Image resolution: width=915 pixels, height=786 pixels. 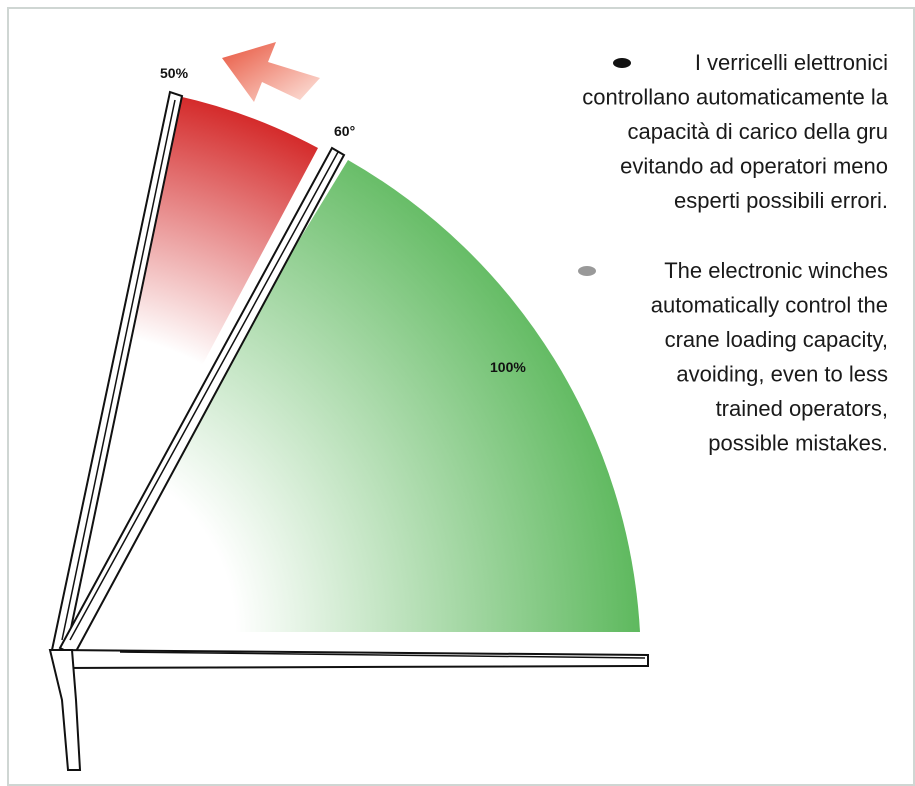 What do you see at coordinates (781, 200) in the screenshot?
I see `italian-line: esperti possibili errori.` at bounding box center [781, 200].